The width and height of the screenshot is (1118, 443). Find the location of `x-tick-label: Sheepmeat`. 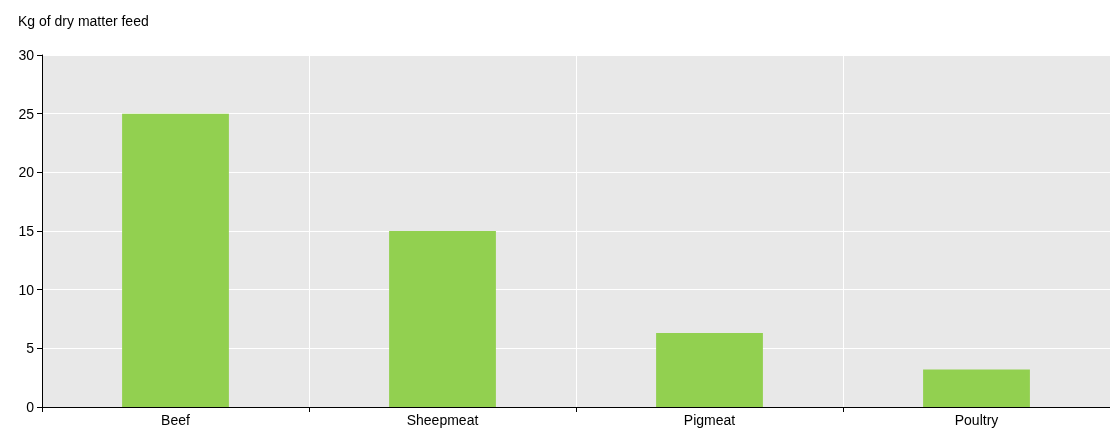

x-tick-label: Sheepmeat is located at coordinates (442, 420).